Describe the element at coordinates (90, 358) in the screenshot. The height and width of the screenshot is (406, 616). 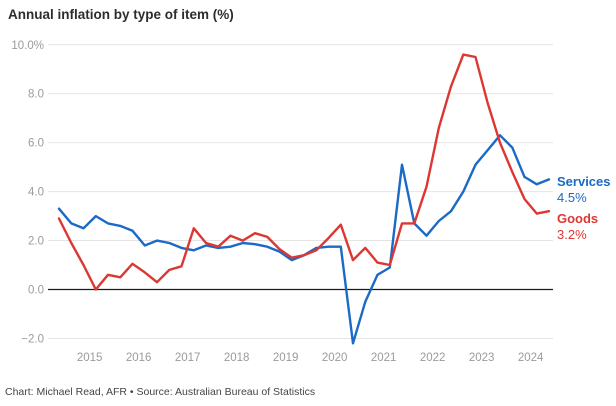
I see `x-axis-tick-label: 2015` at that location.